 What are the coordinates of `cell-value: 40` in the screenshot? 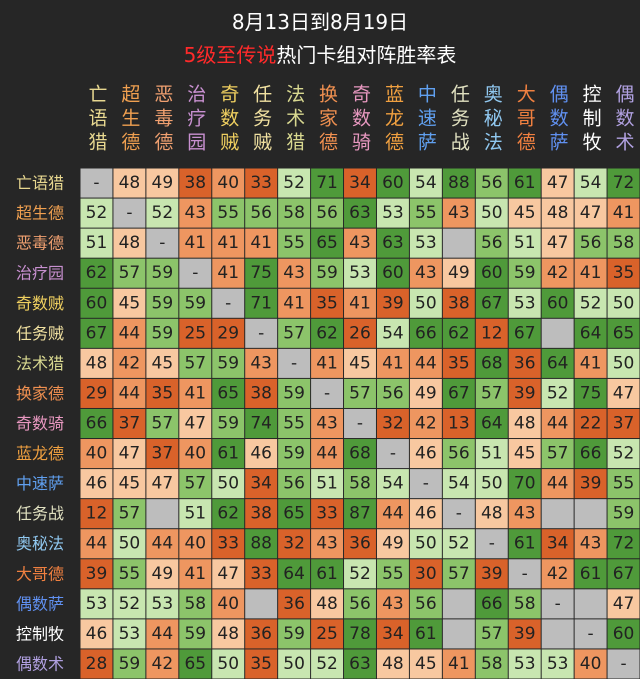 It's located at (591, 664).